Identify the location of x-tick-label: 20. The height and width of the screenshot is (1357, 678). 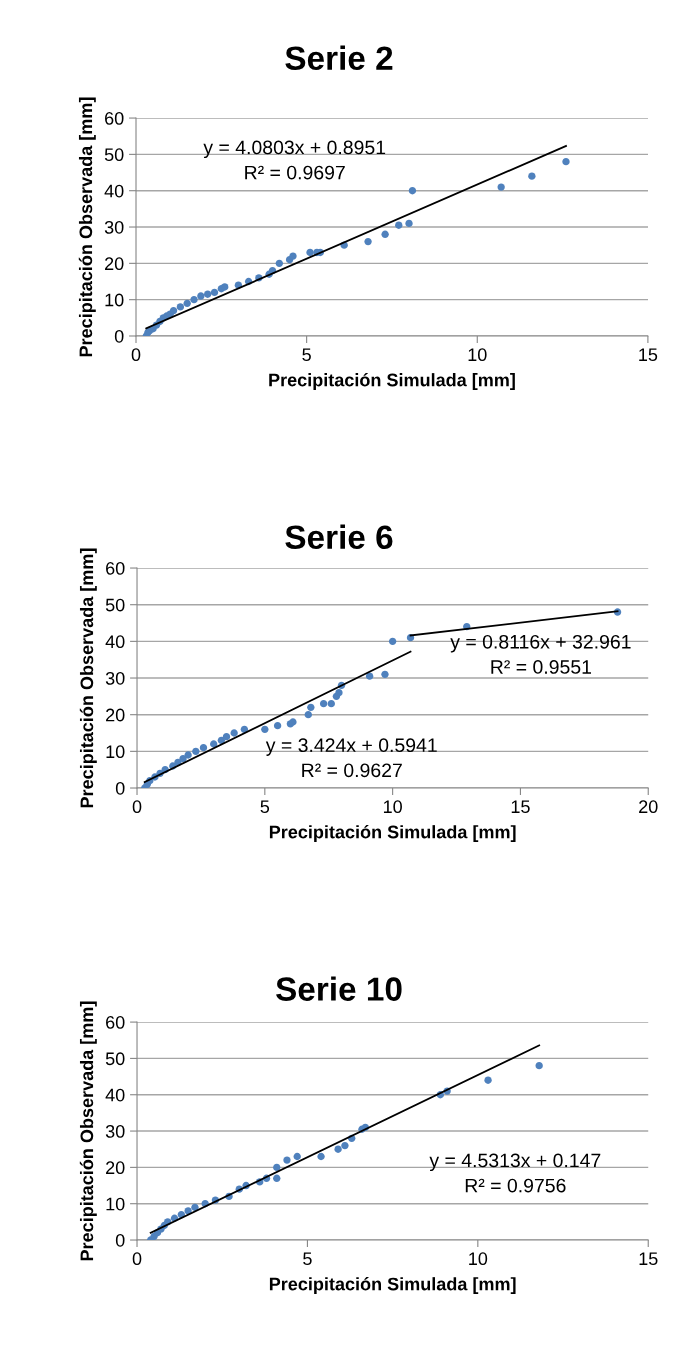
(648, 807).